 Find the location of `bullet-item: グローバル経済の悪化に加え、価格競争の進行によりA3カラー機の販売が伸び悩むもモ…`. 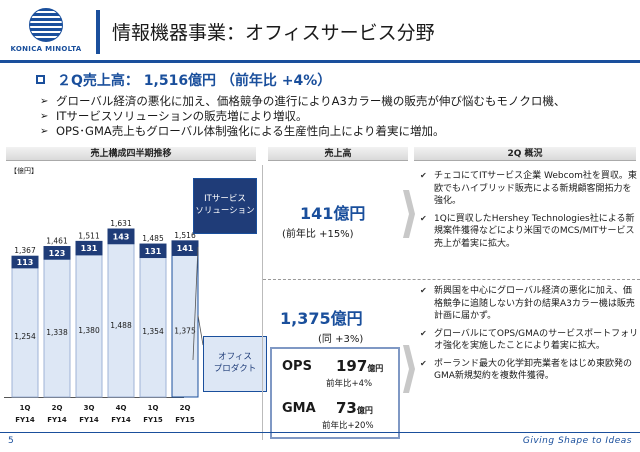

bullet-item: グローバル経済の悪化に加え、価格競争の進行によりA3カラー機の販売が伸び悩むもモ… is located at coordinates (302, 101).